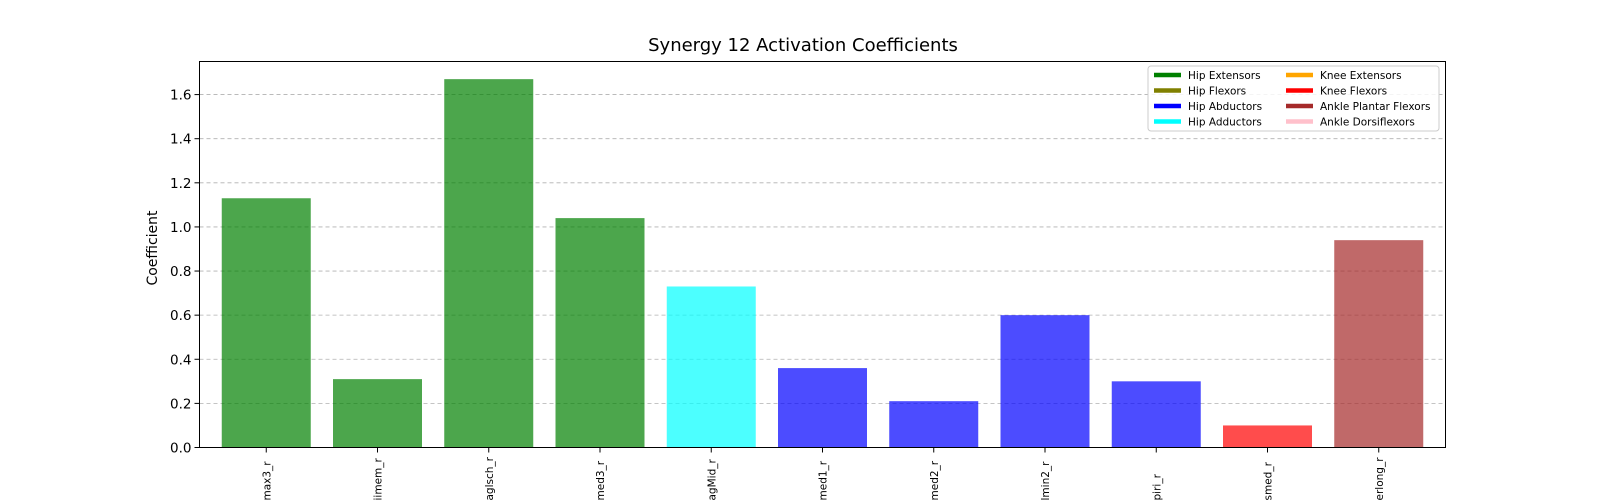  I want to click on legend-label: Hip Flexors, so click(1217, 92).